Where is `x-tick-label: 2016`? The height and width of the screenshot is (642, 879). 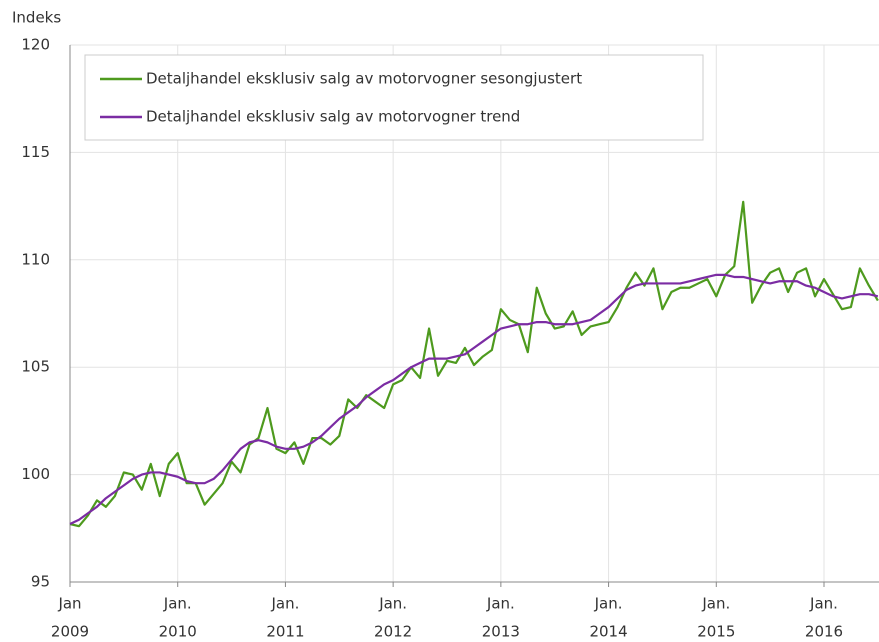 x-tick-label: 2016 is located at coordinates (824, 632).